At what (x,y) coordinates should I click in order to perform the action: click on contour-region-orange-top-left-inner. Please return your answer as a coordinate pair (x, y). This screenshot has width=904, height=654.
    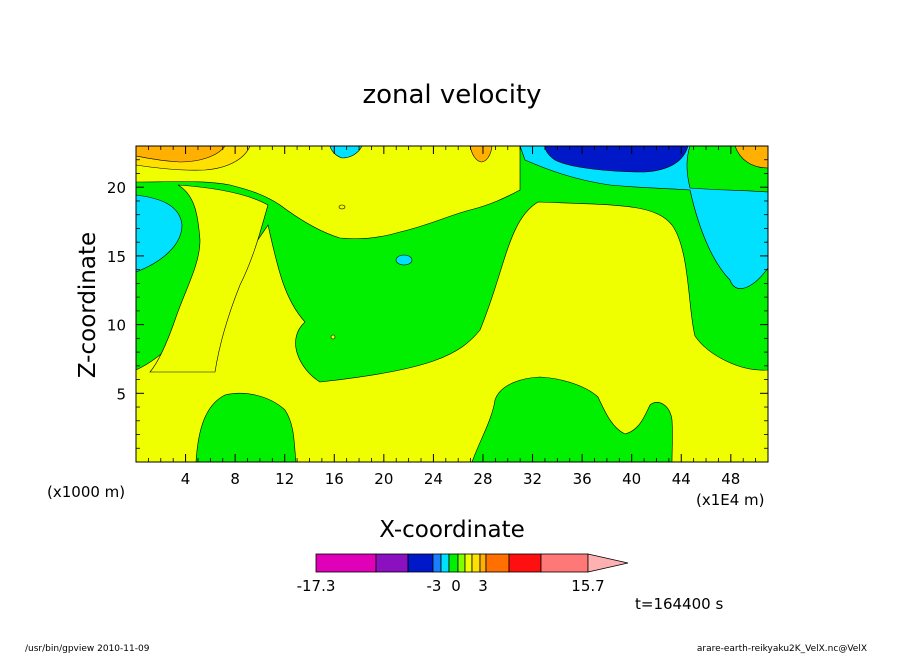
    Looking at the image, I should click on (181, 154).